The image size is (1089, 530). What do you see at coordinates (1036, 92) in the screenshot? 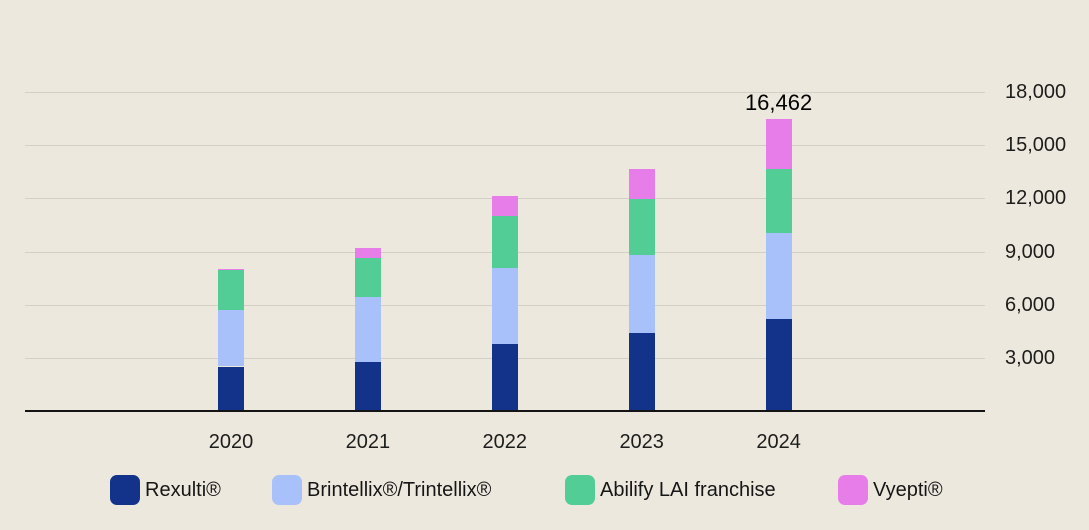
I see `y-axis-tick-label: 18,000` at bounding box center [1036, 92].